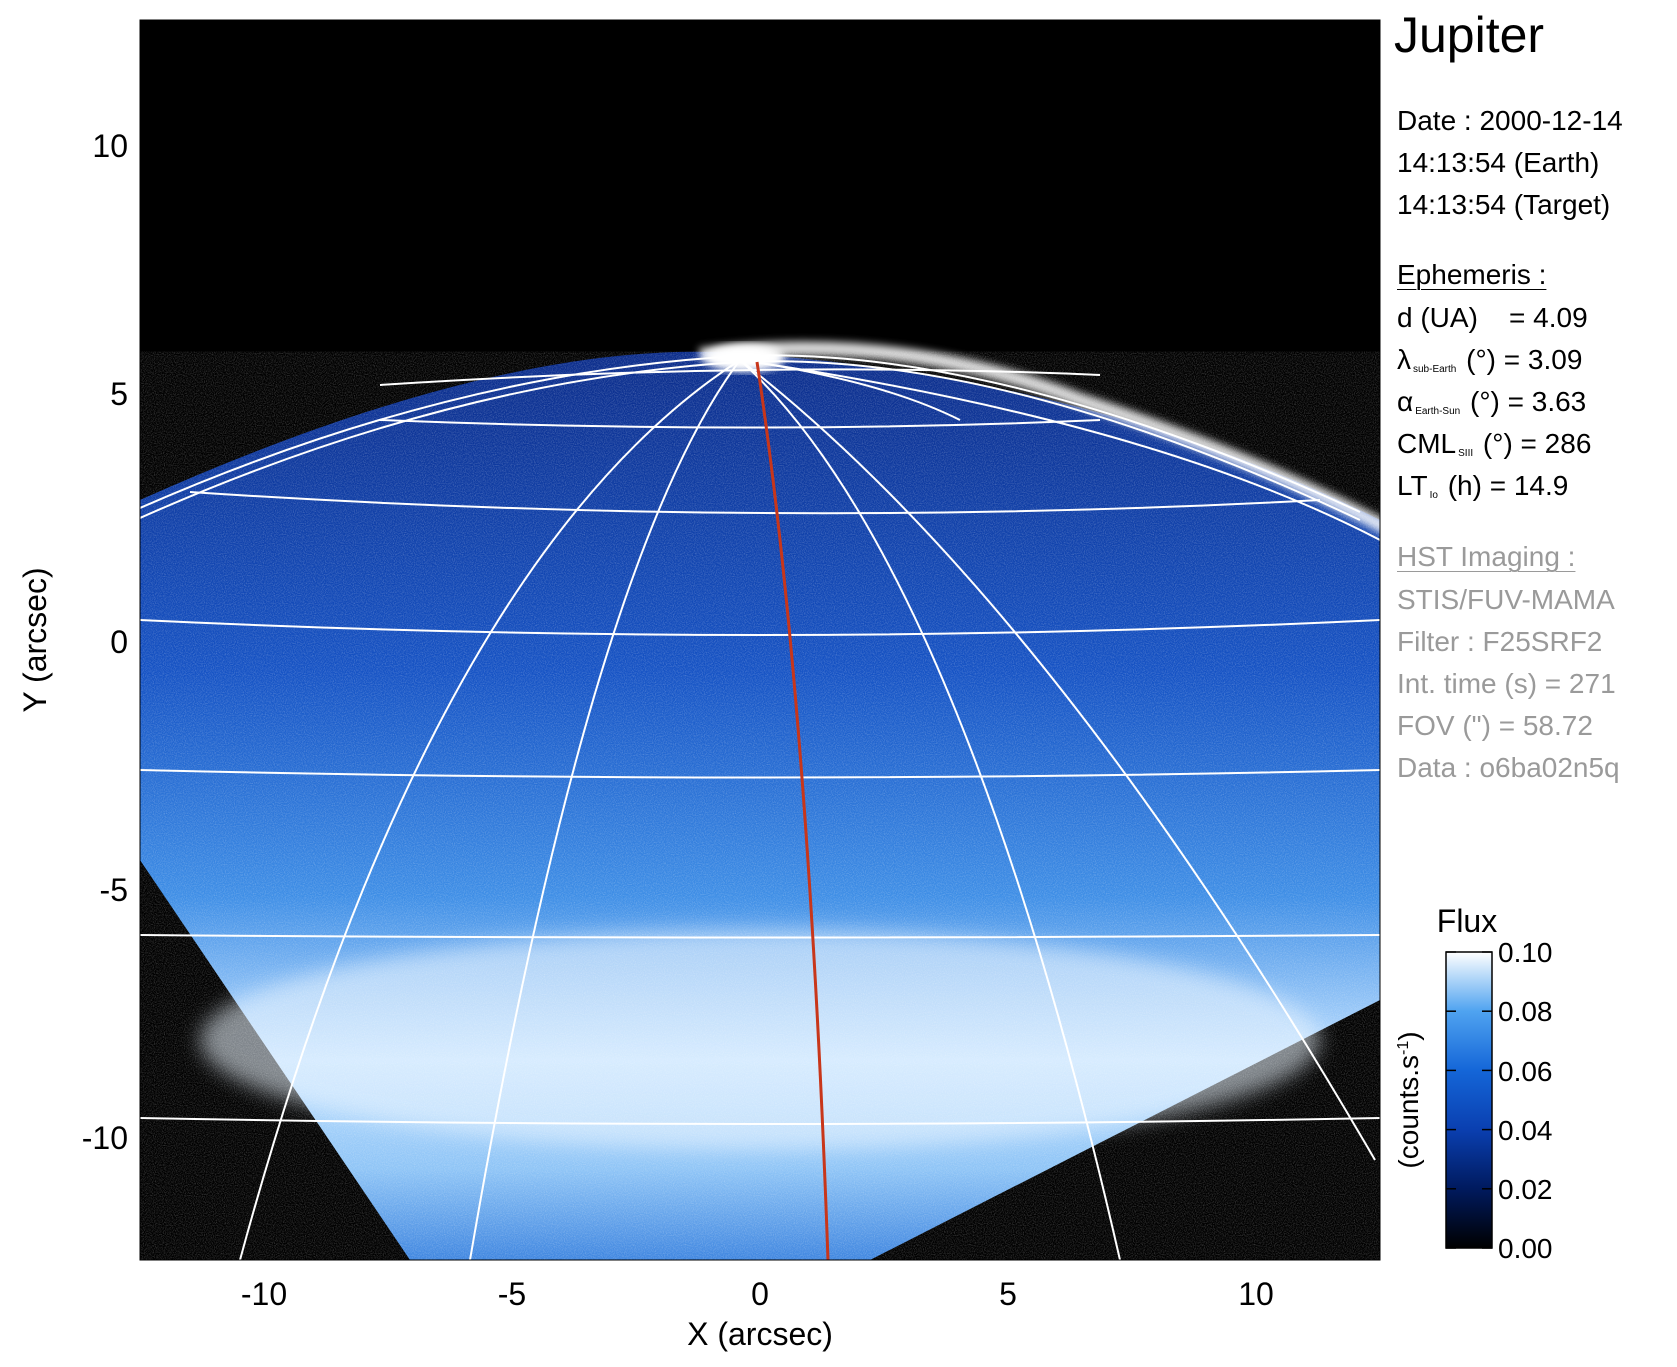  Describe the element at coordinates (1498, 162) in the screenshot. I see `earth-time: 14:13:54 (Earth)` at that location.